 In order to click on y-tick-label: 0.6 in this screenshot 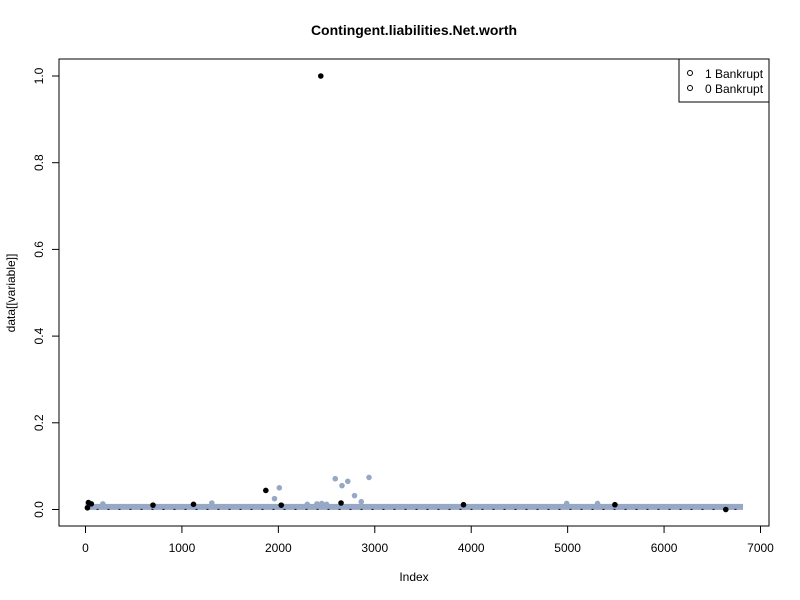, I will do `click(39, 249)`.